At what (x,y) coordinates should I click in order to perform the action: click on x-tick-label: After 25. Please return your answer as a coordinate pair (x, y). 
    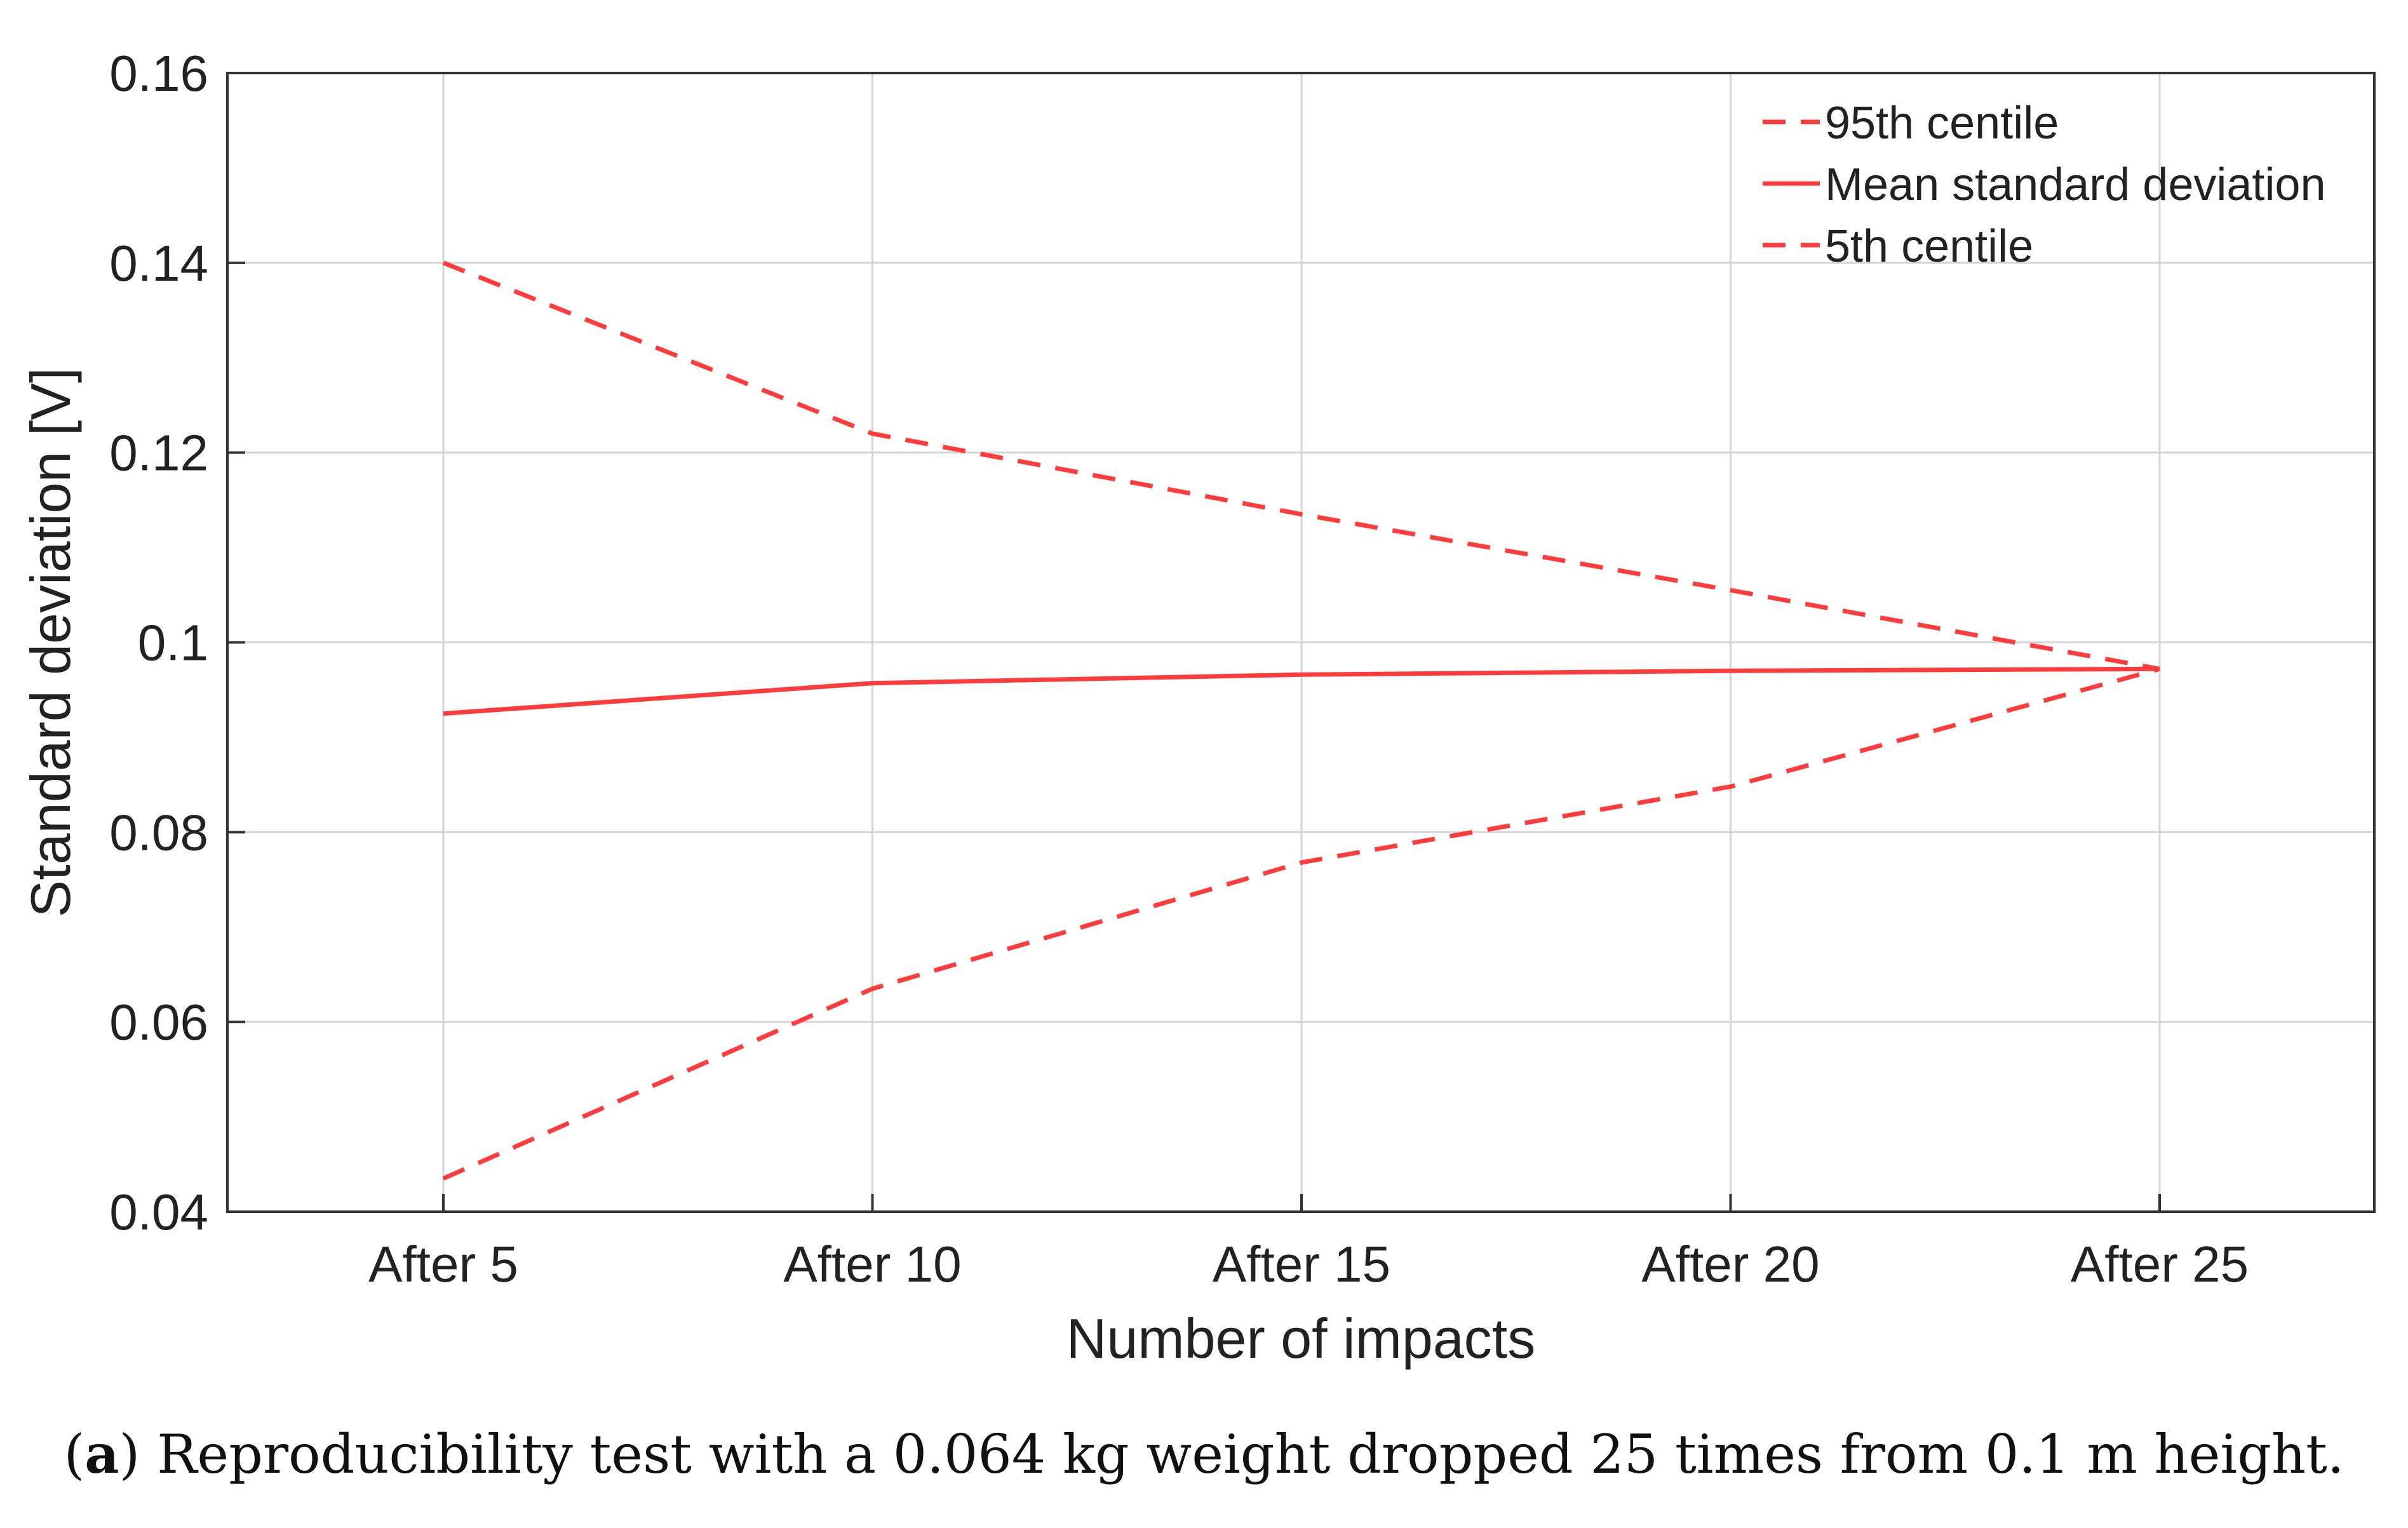
    Looking at the image, I should click on (2160, 1264).